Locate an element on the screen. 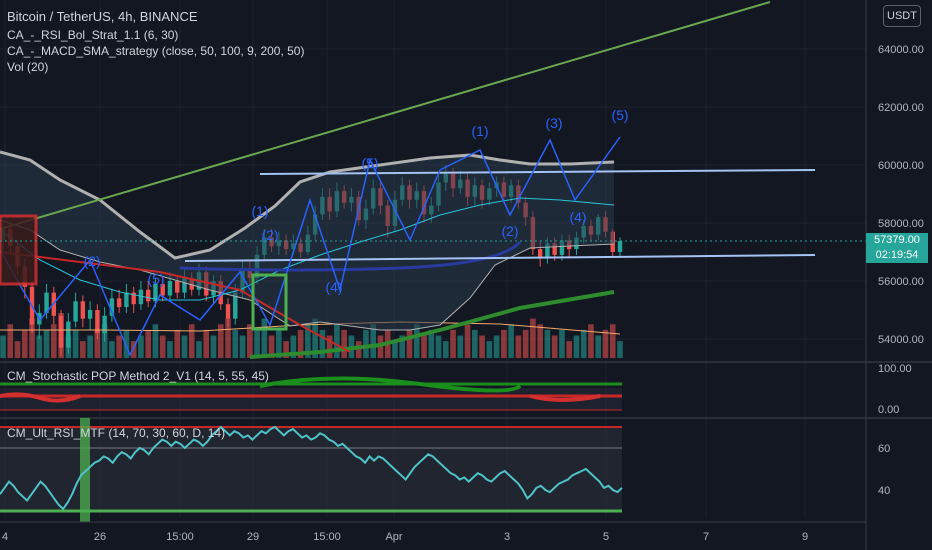 The height and width of the screenshot is (550, 932). chart-title: Bitcoin / TetherUS, 4h, BINANCE is located at coordinates (102, 16).